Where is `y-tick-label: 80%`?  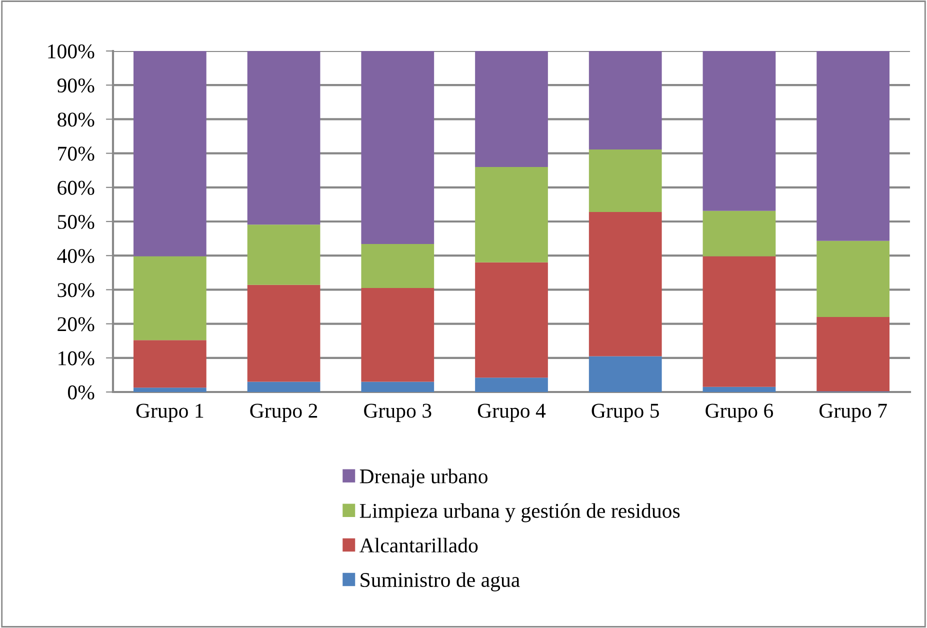
y-tick-label: 80% is located at coordinates (76, 119).